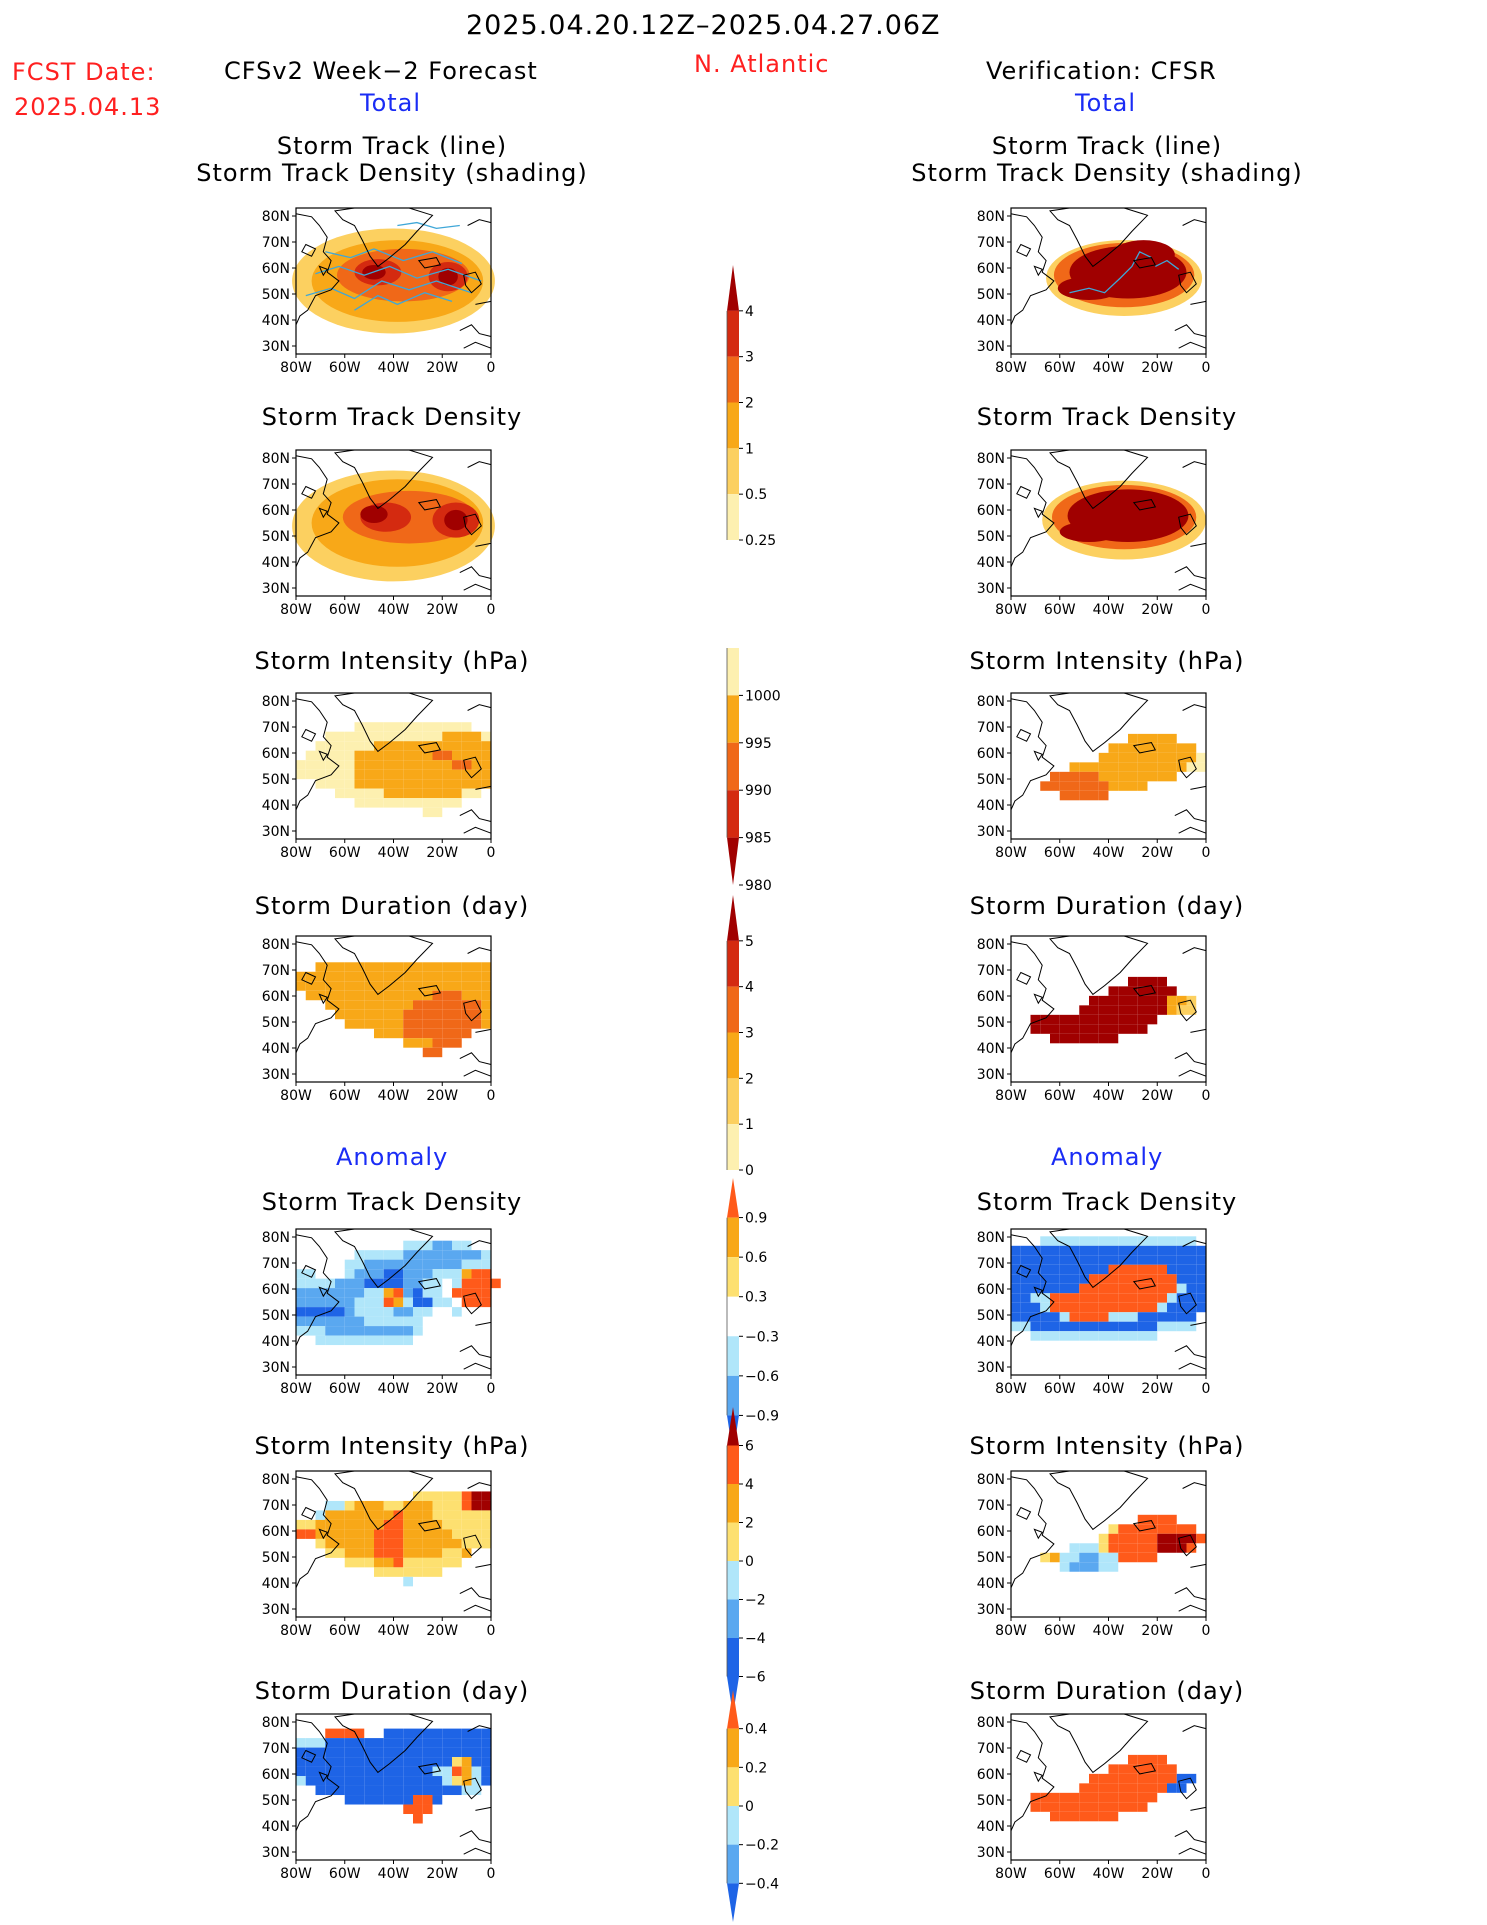 The width and height of the screenshot is (1487, 1925). I want to click on forecast-anomaly-label: Anomaly, so click(392, 1157).